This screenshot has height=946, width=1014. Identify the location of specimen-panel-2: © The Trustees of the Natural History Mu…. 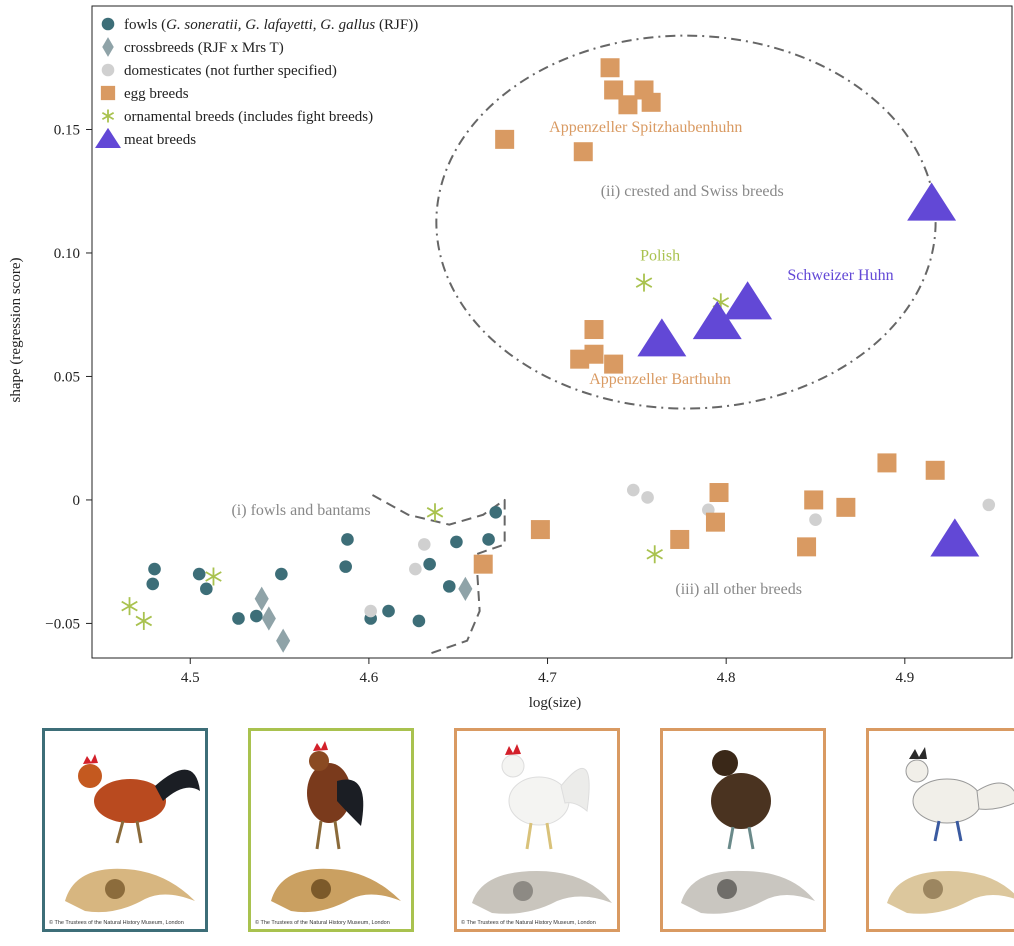
(331, 830).